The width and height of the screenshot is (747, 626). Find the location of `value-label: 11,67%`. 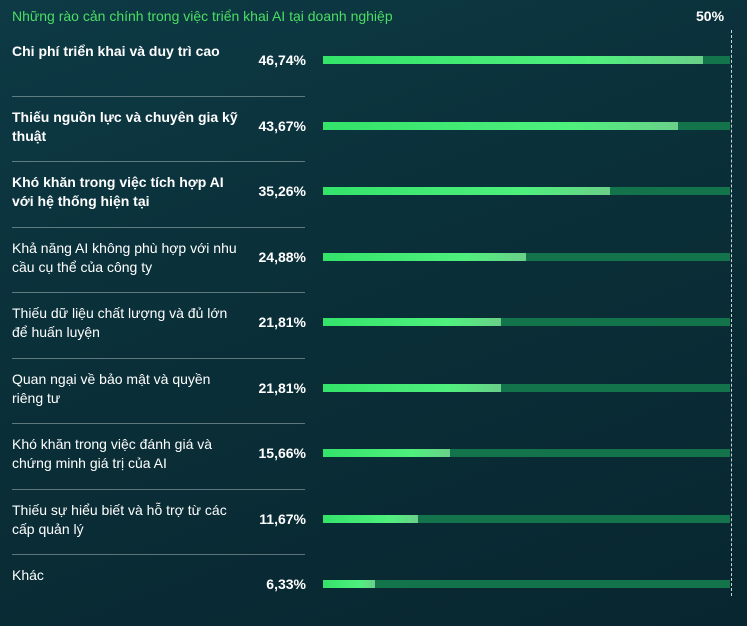

value-label: 11,67% is located at coordinates (282, 518).